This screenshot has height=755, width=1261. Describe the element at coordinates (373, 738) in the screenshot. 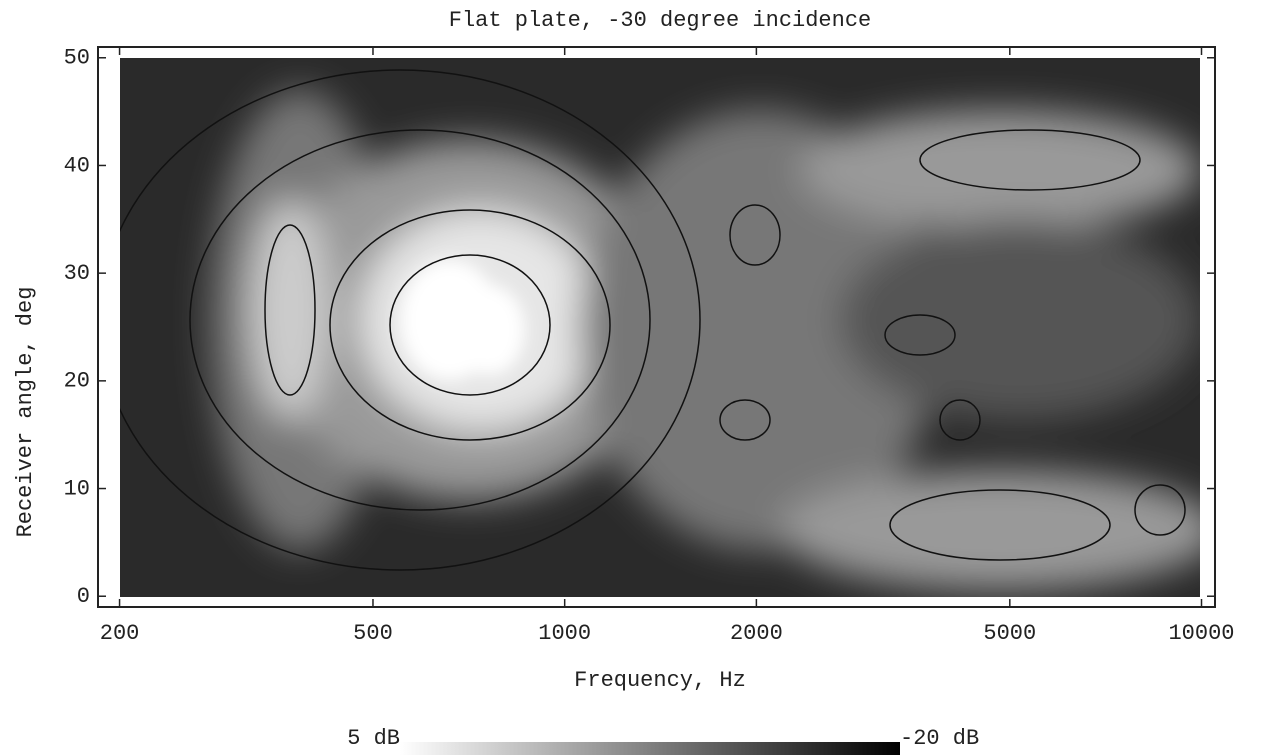

I see `colorbar-label: 5 dB` at that location.